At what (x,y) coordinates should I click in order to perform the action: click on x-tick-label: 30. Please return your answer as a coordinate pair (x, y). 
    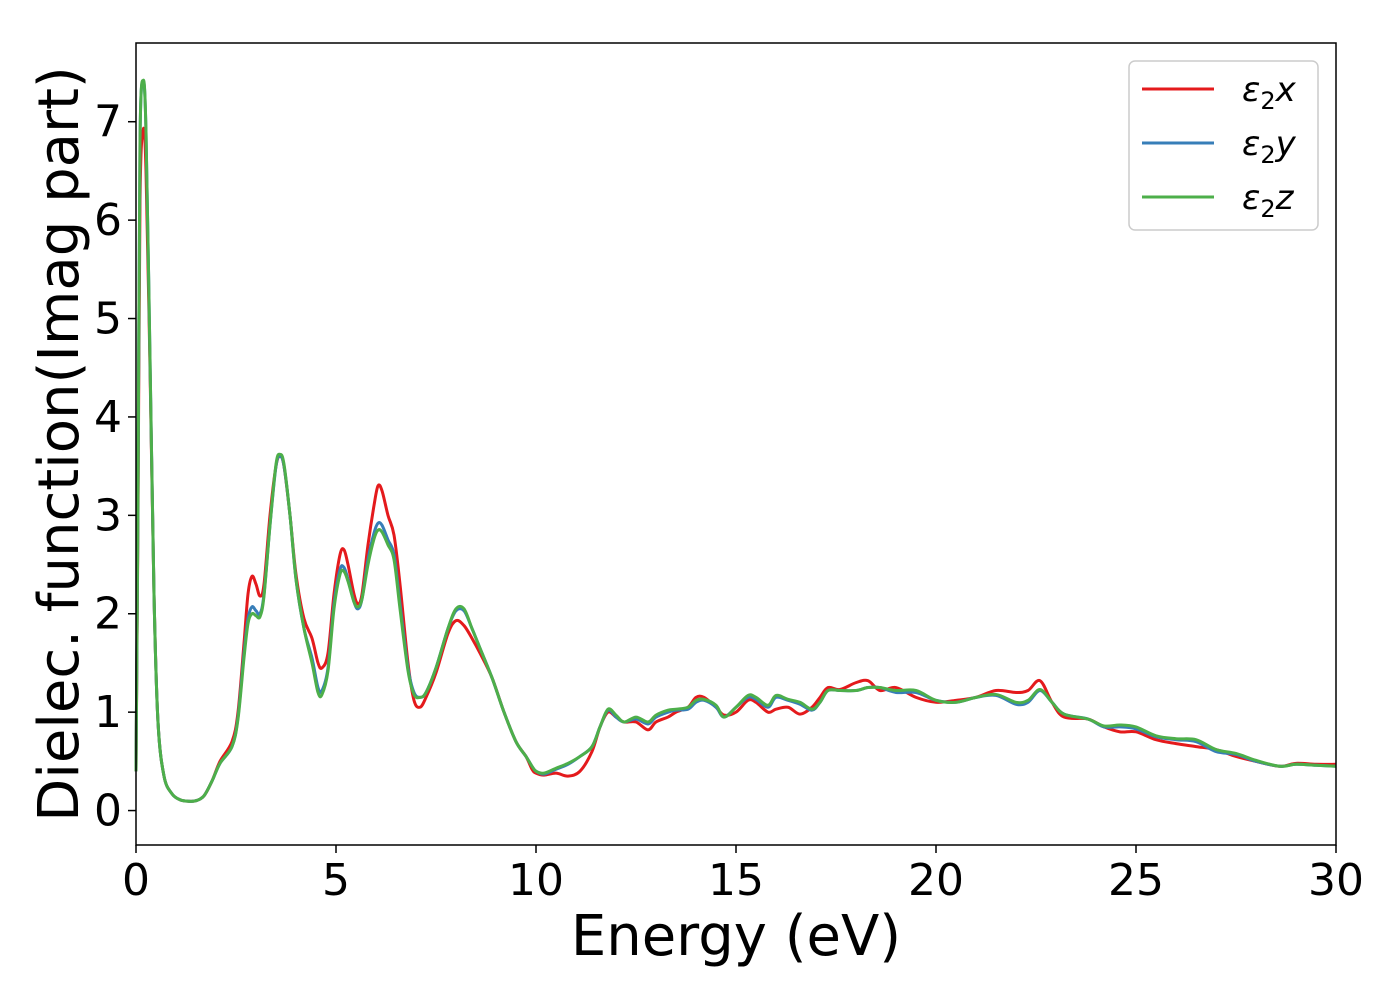
    Looking at the image, I should click on (1336, 880).